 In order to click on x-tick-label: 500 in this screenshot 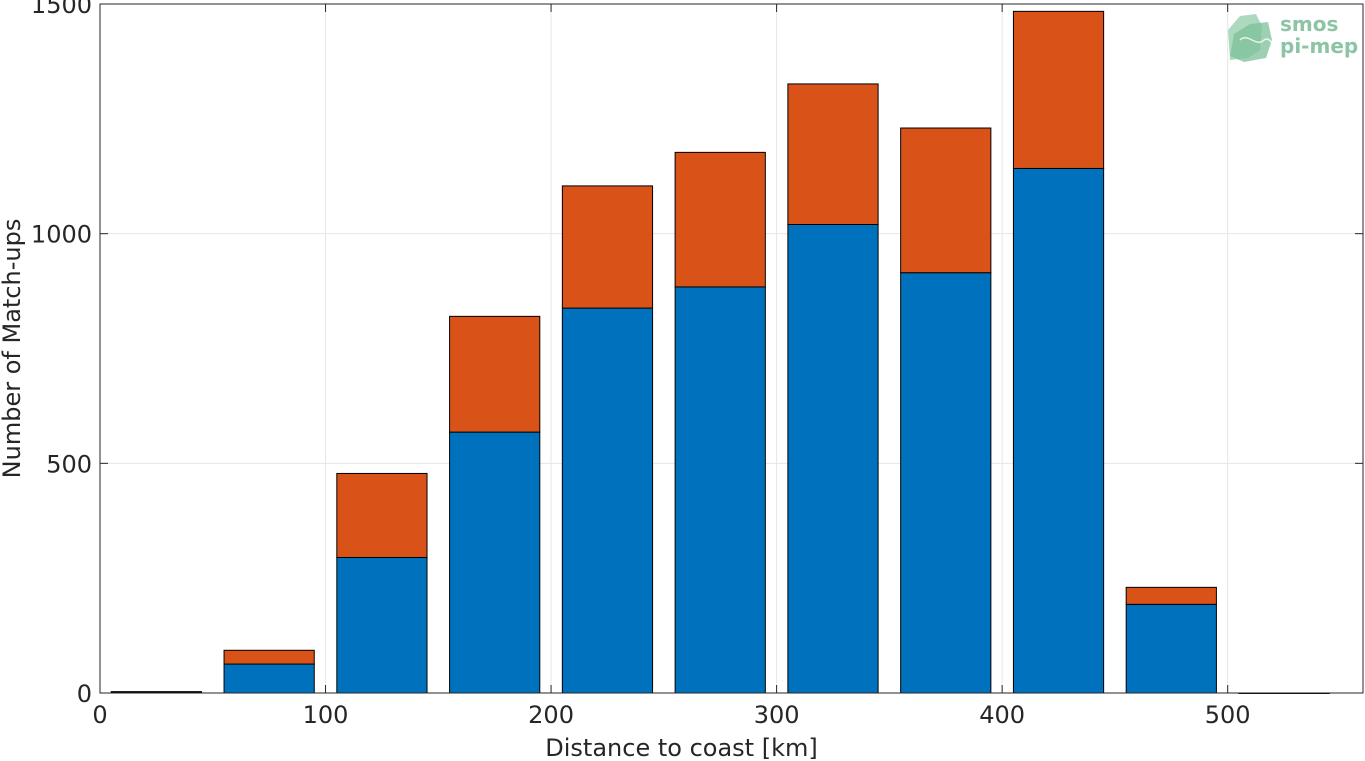, I will do `click(1228, 715)`.